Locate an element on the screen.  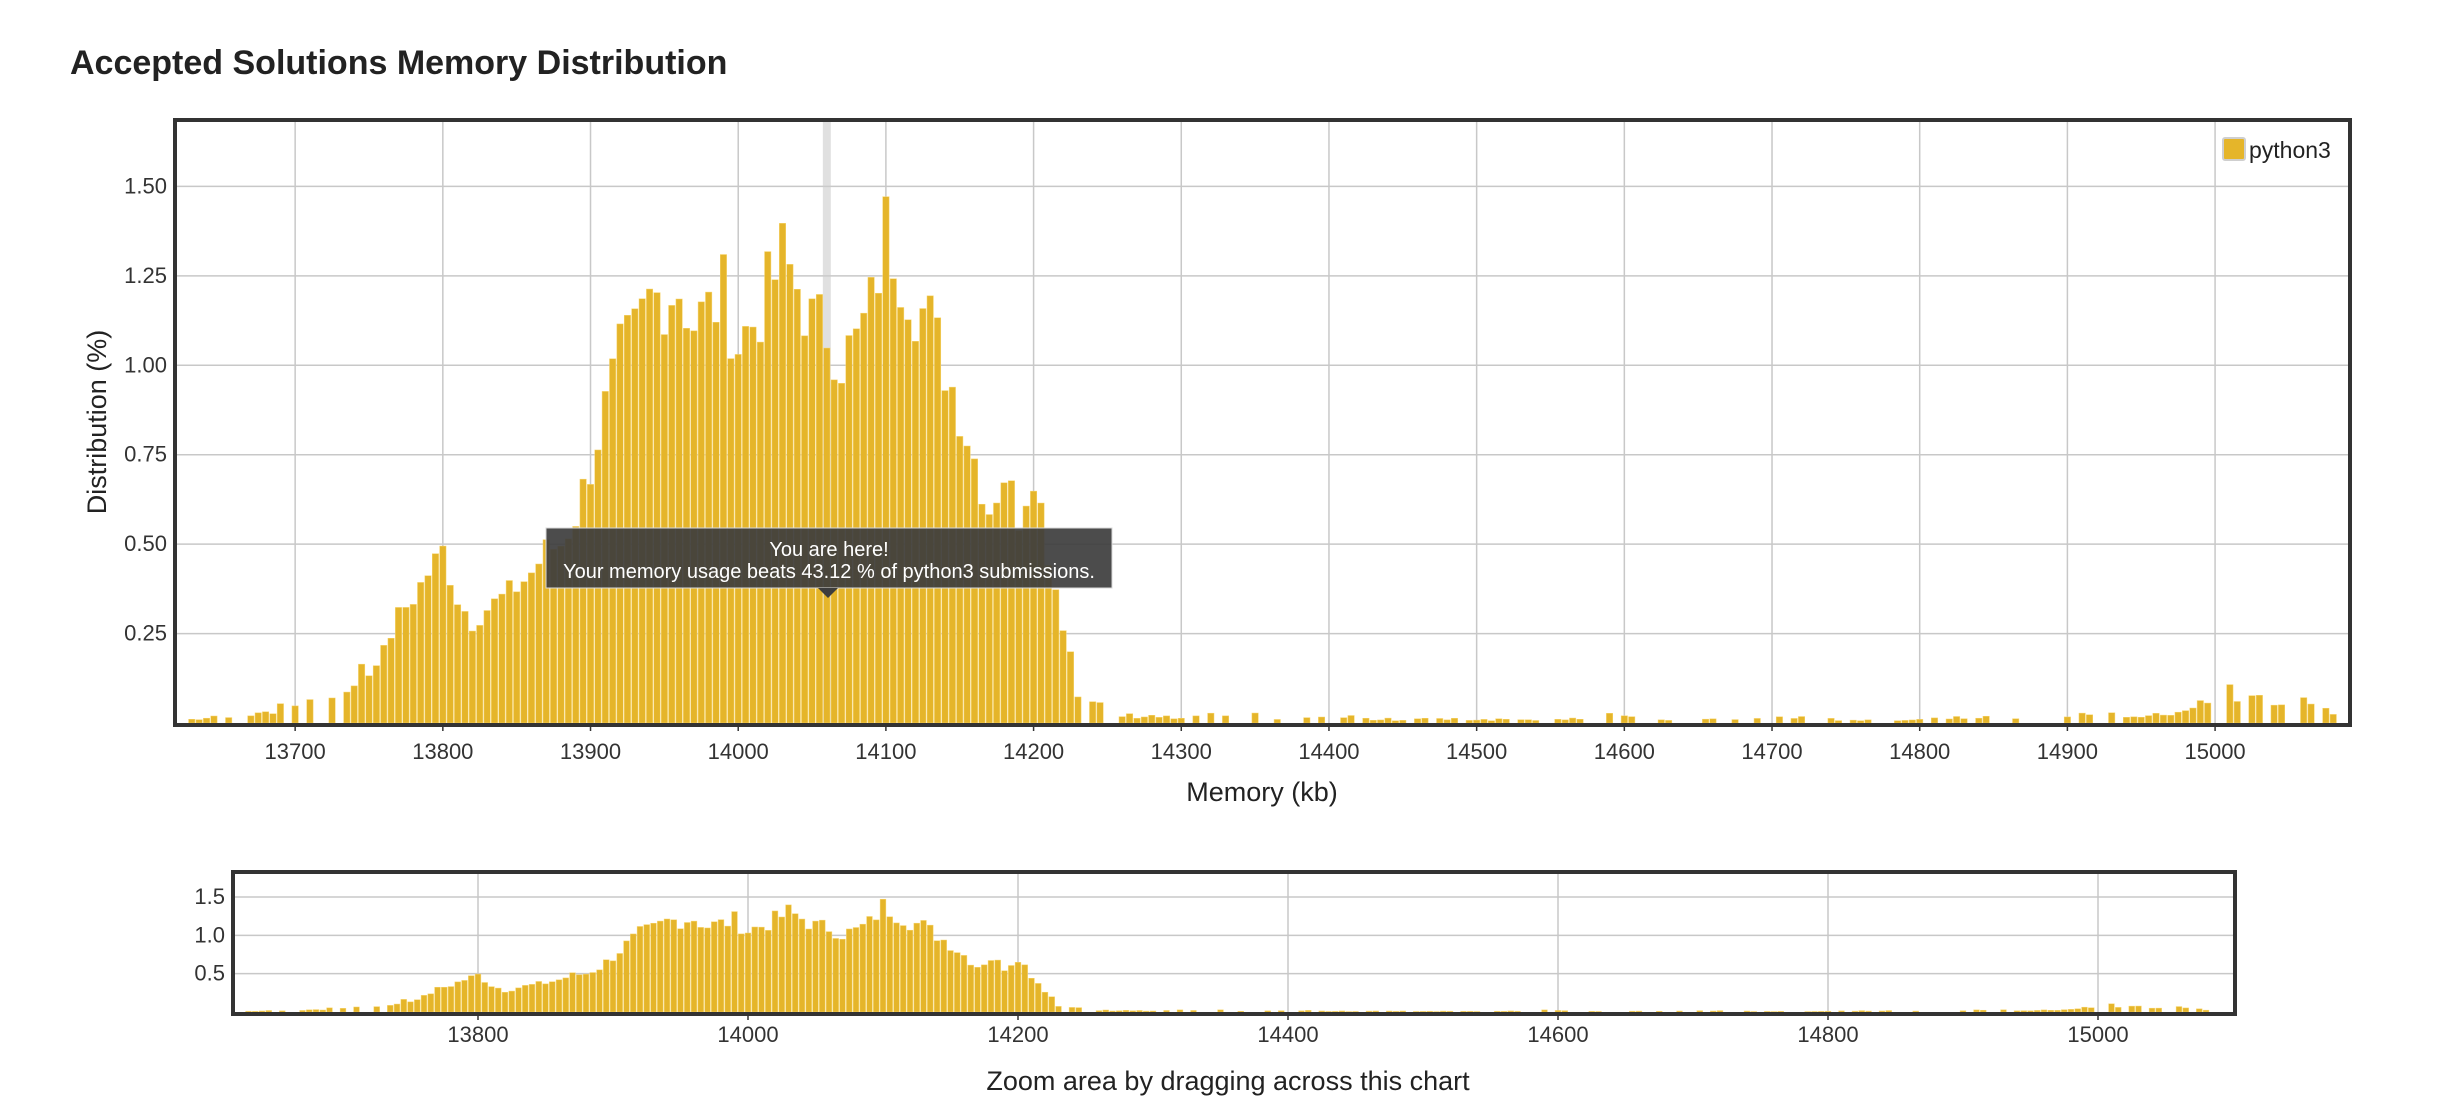
legend: python3 is located at coordinates (2276, 150).